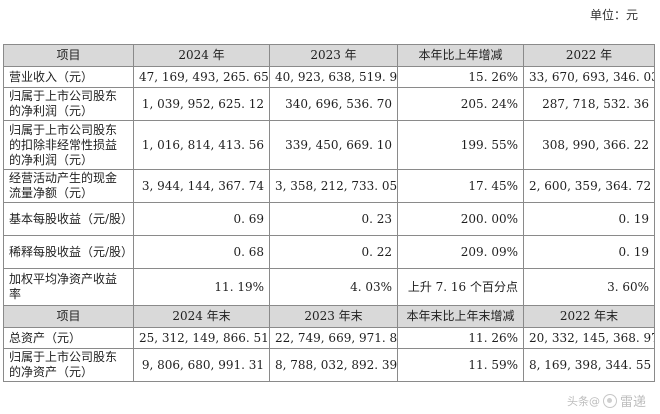  I want to click on cell-v2023: 8, 788, 032, 892. 39, so click(333, 365).